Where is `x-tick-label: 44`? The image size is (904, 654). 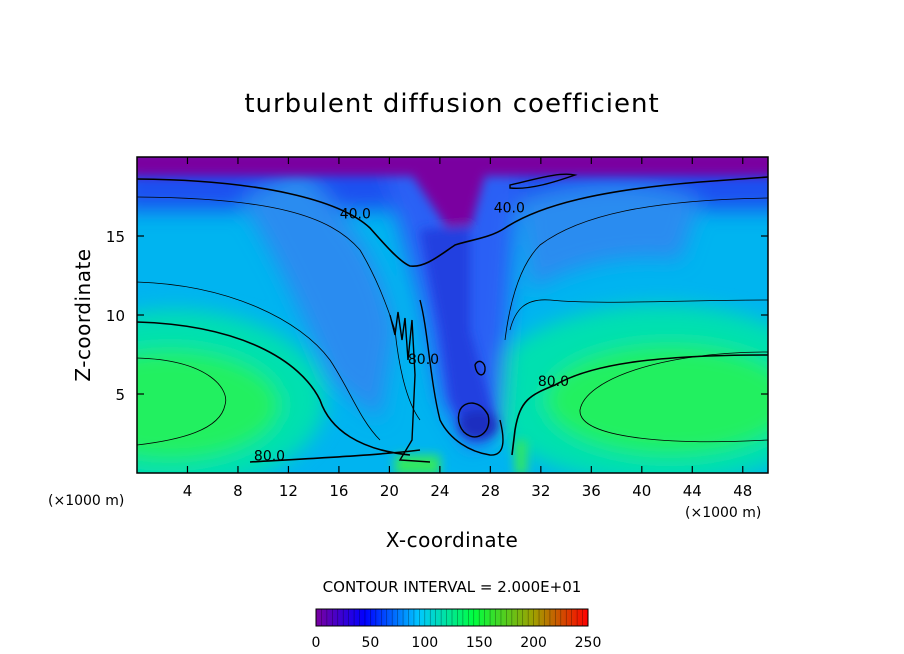
x-tick-label: 44 is located at coordinates (692, 491).